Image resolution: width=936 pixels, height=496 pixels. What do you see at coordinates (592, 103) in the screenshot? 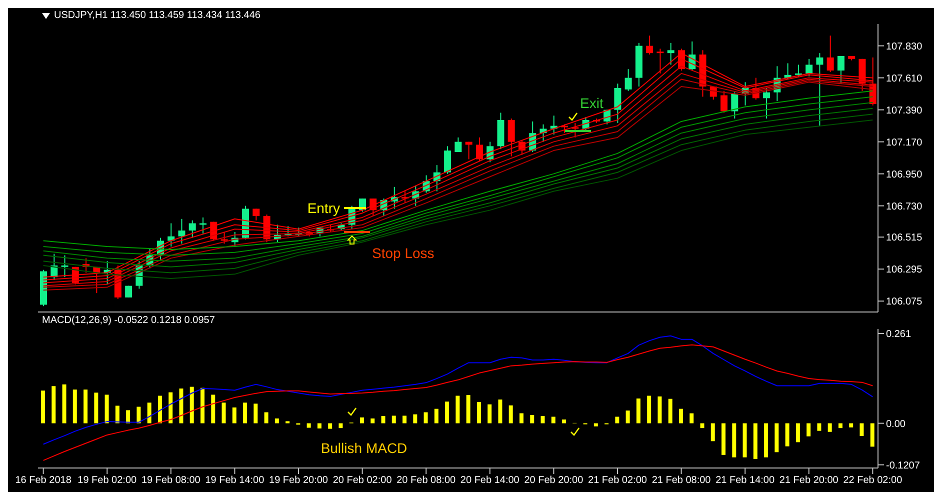
I see `annotation: Exit` at bounding box center [592, 103].